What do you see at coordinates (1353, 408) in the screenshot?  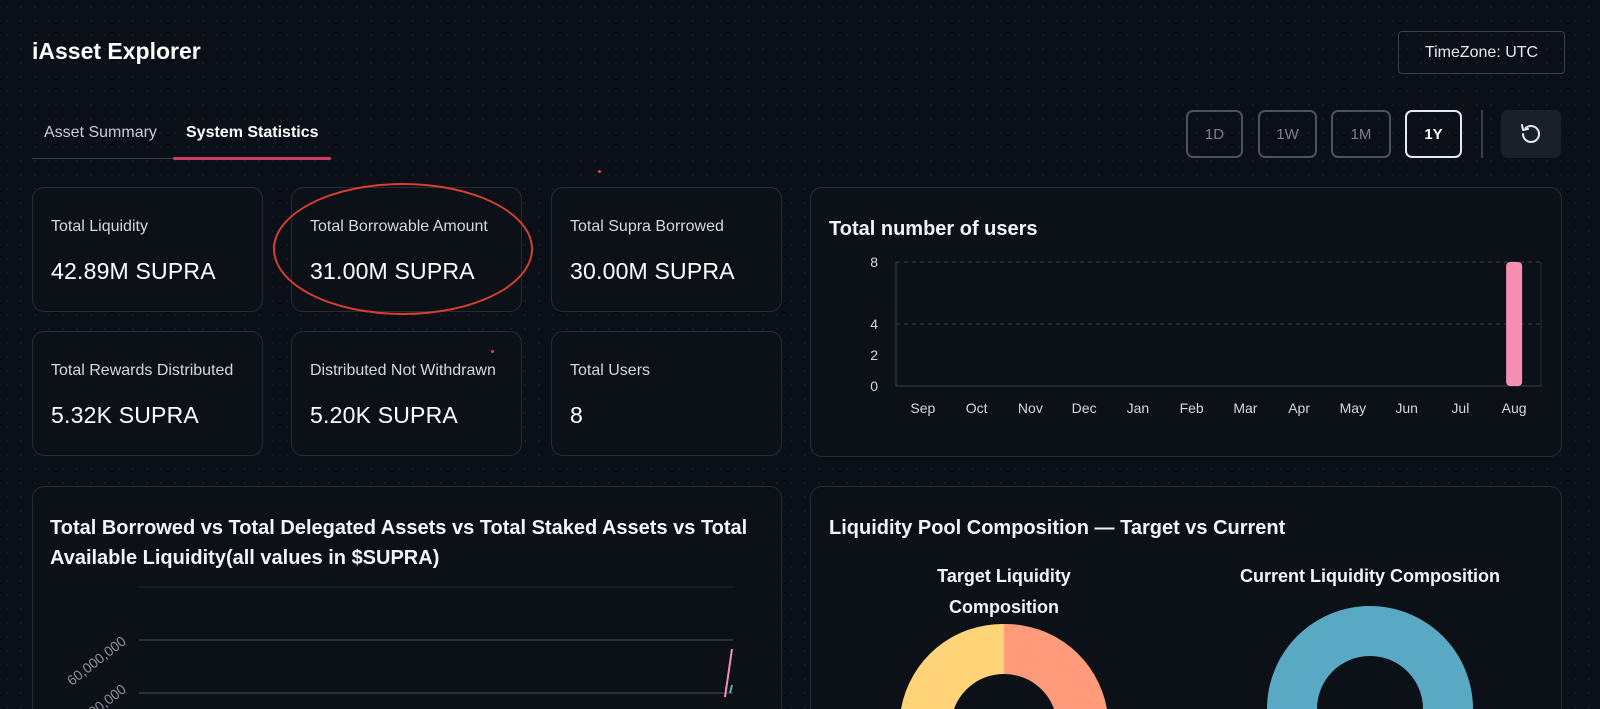 I see `x-tick-label: May` at bounding box center [1353, 408].